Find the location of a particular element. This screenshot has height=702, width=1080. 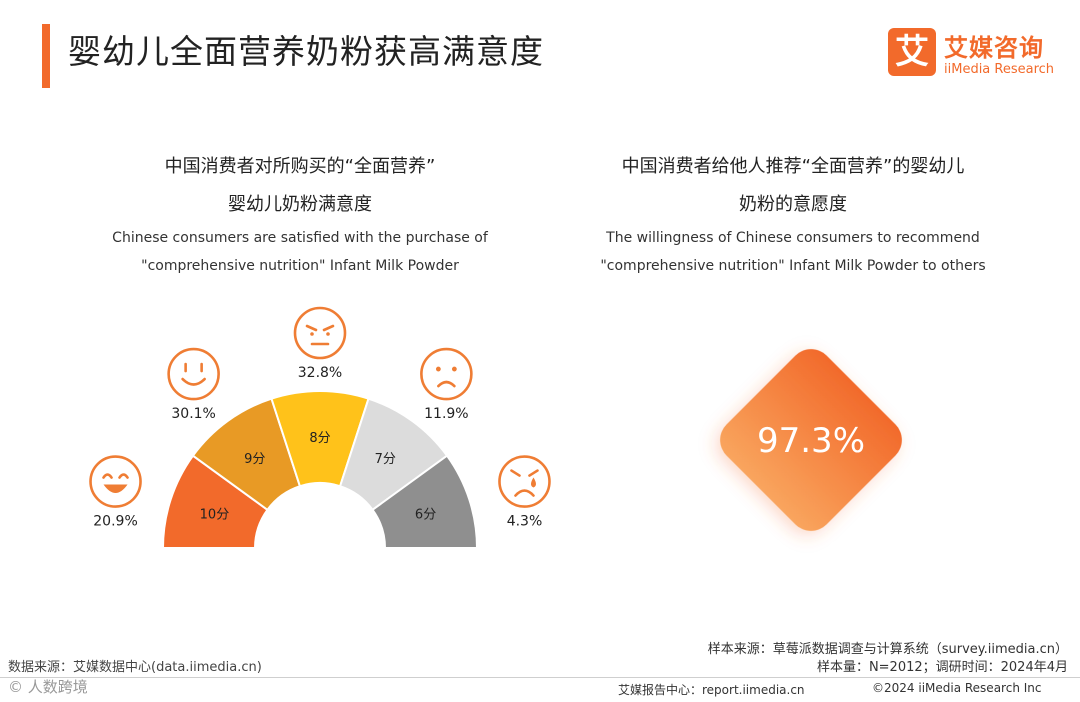

percent-label-1: 20.9% is located at coordinates (115, 522).